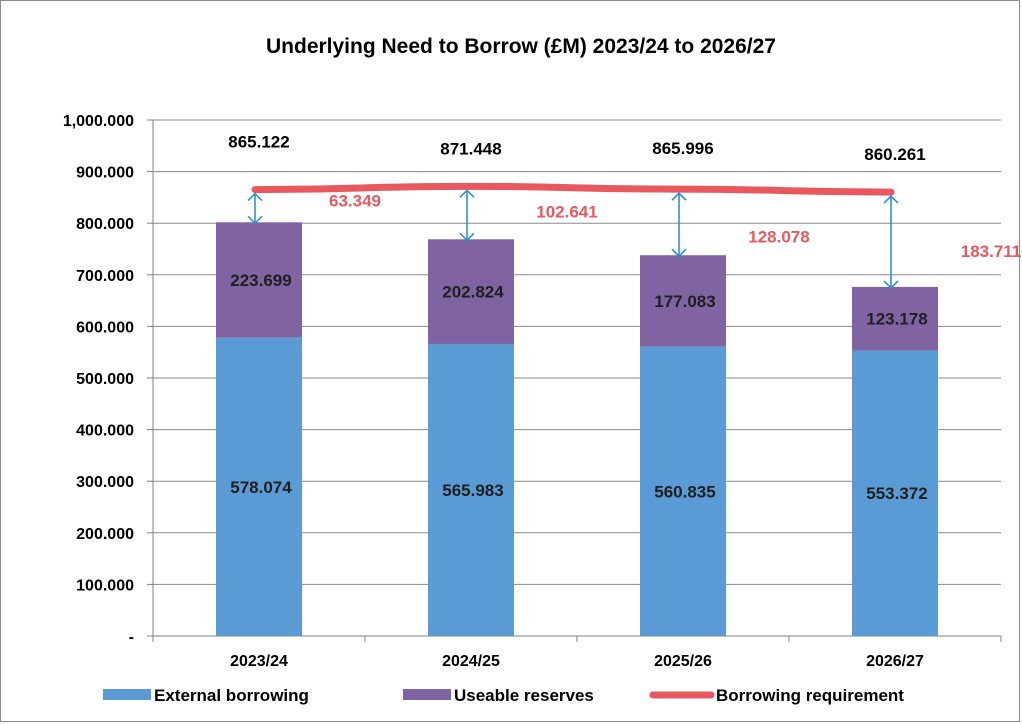 This screenshot has height=724, width=1022. What do you see at coordinates (778, 237) in the screenshot?
I see `gap-value-label: 128.078` at bounding box center [778, 237].